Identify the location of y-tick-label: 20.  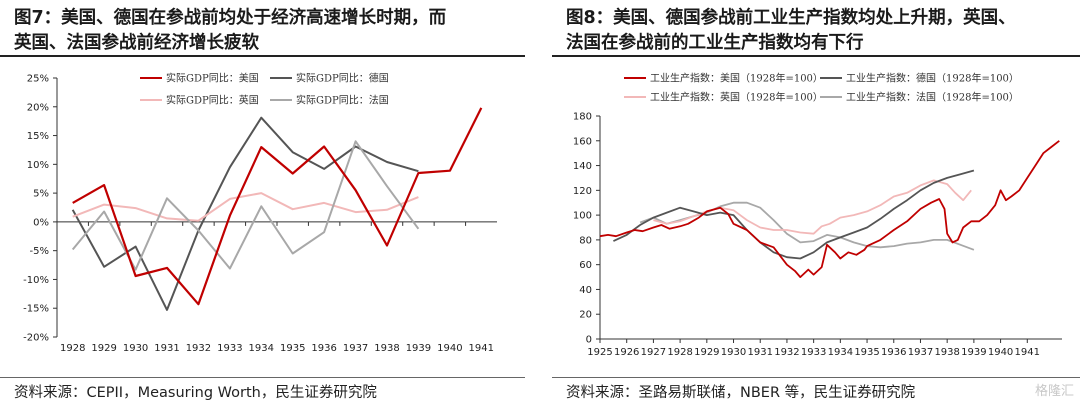
(585, 315).